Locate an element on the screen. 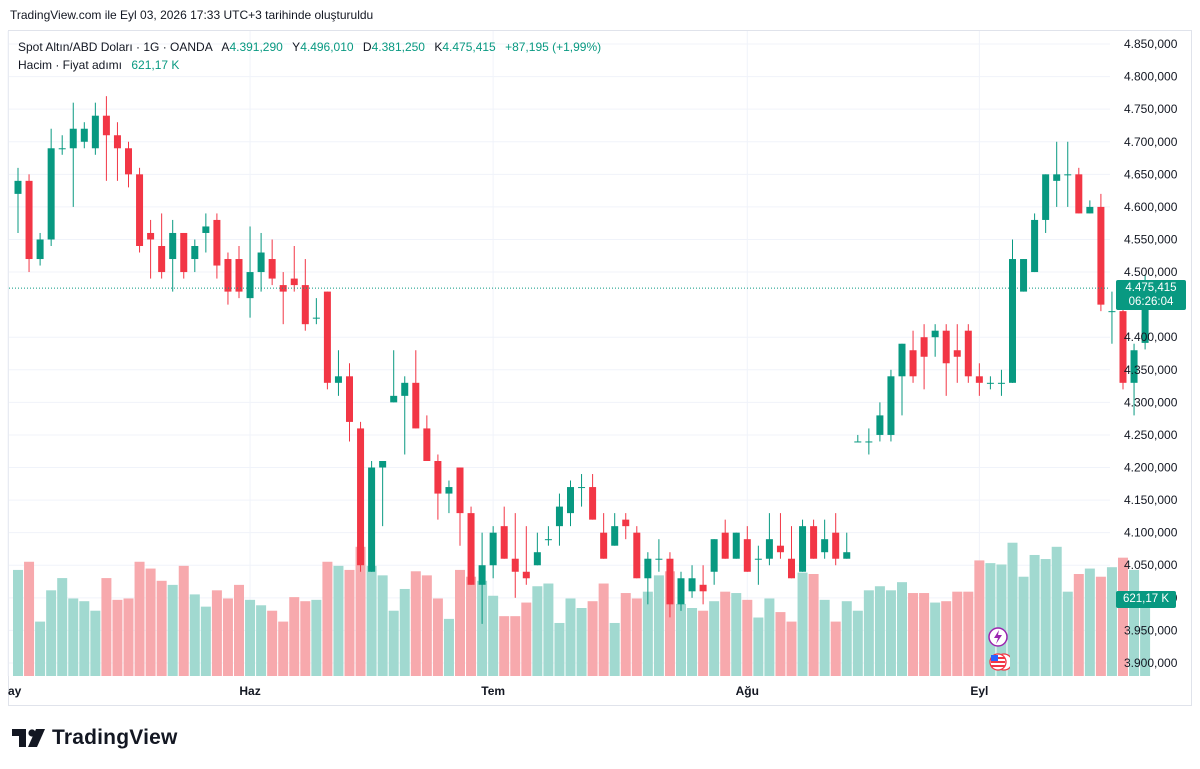 This screenshot has width=1200, height=769. price-tick-label: 4.800,000 is located at coordinates (1151, 77).